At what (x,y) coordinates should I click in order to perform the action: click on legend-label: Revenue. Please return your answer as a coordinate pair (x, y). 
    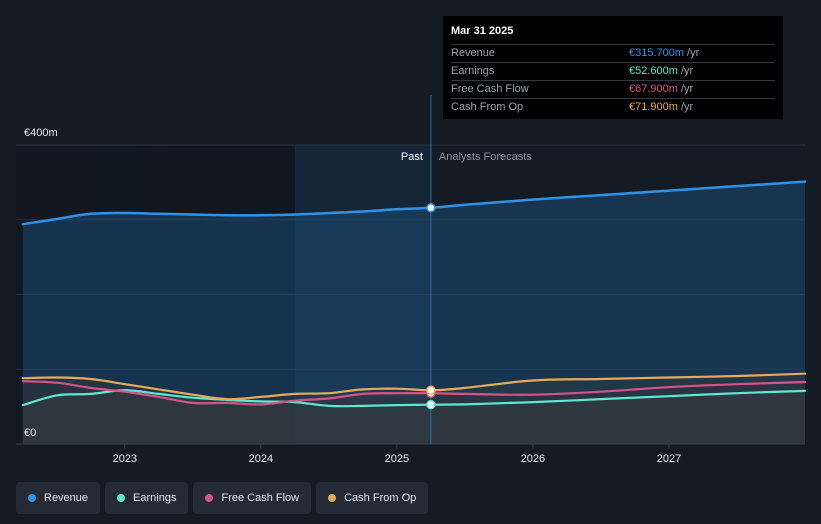
    Looking at the image, I should click on (66, 498).